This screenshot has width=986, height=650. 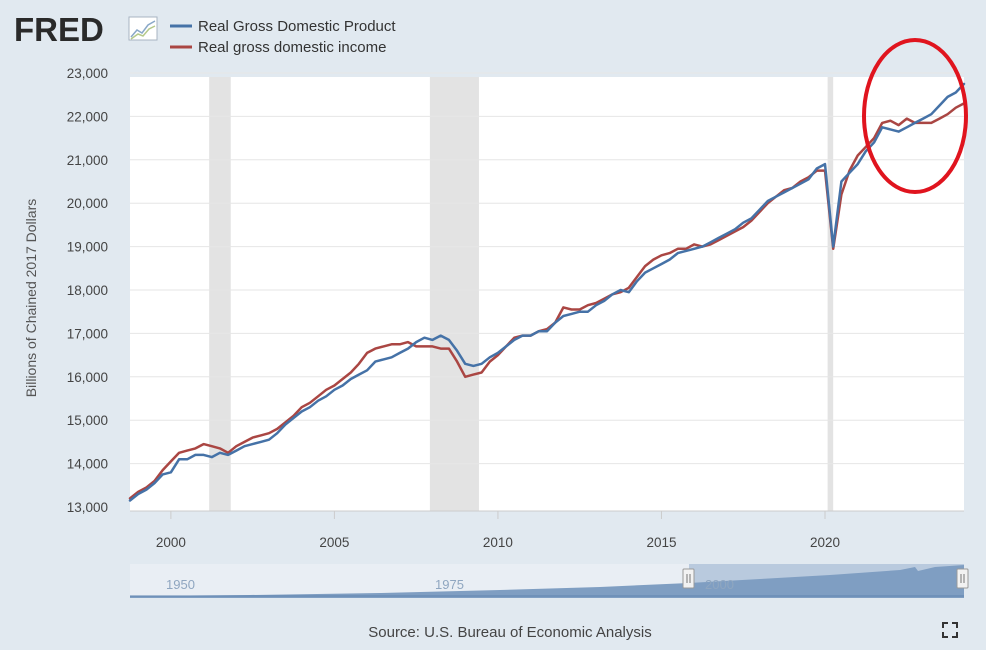 What do you see at coordinates (688, 578) in the screenshot?
I see `navigator-left-handle` at bounding box center [688, 578].